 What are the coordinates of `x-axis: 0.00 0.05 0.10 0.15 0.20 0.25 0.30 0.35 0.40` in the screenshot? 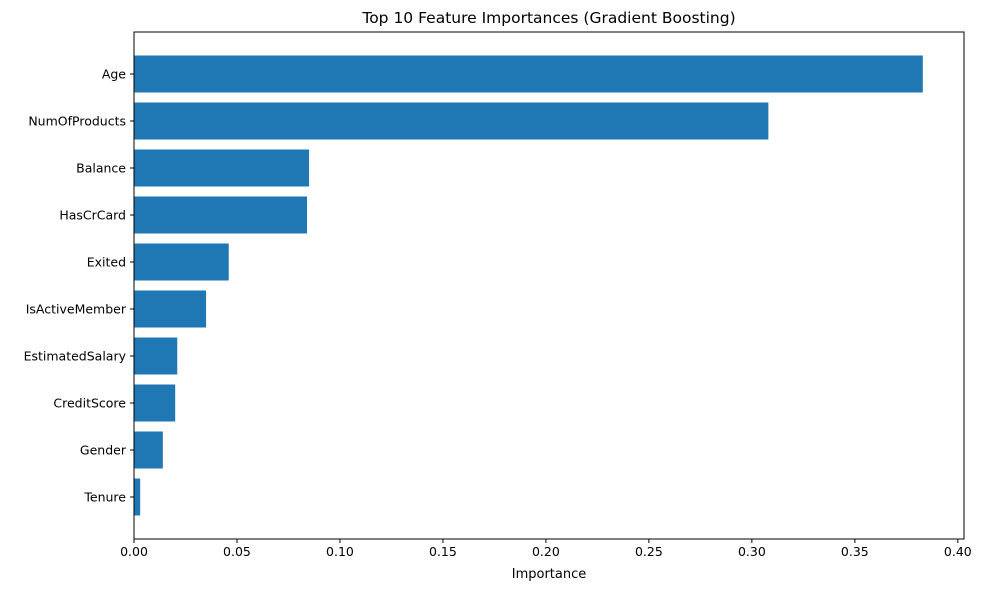 It's located at (546, 549).